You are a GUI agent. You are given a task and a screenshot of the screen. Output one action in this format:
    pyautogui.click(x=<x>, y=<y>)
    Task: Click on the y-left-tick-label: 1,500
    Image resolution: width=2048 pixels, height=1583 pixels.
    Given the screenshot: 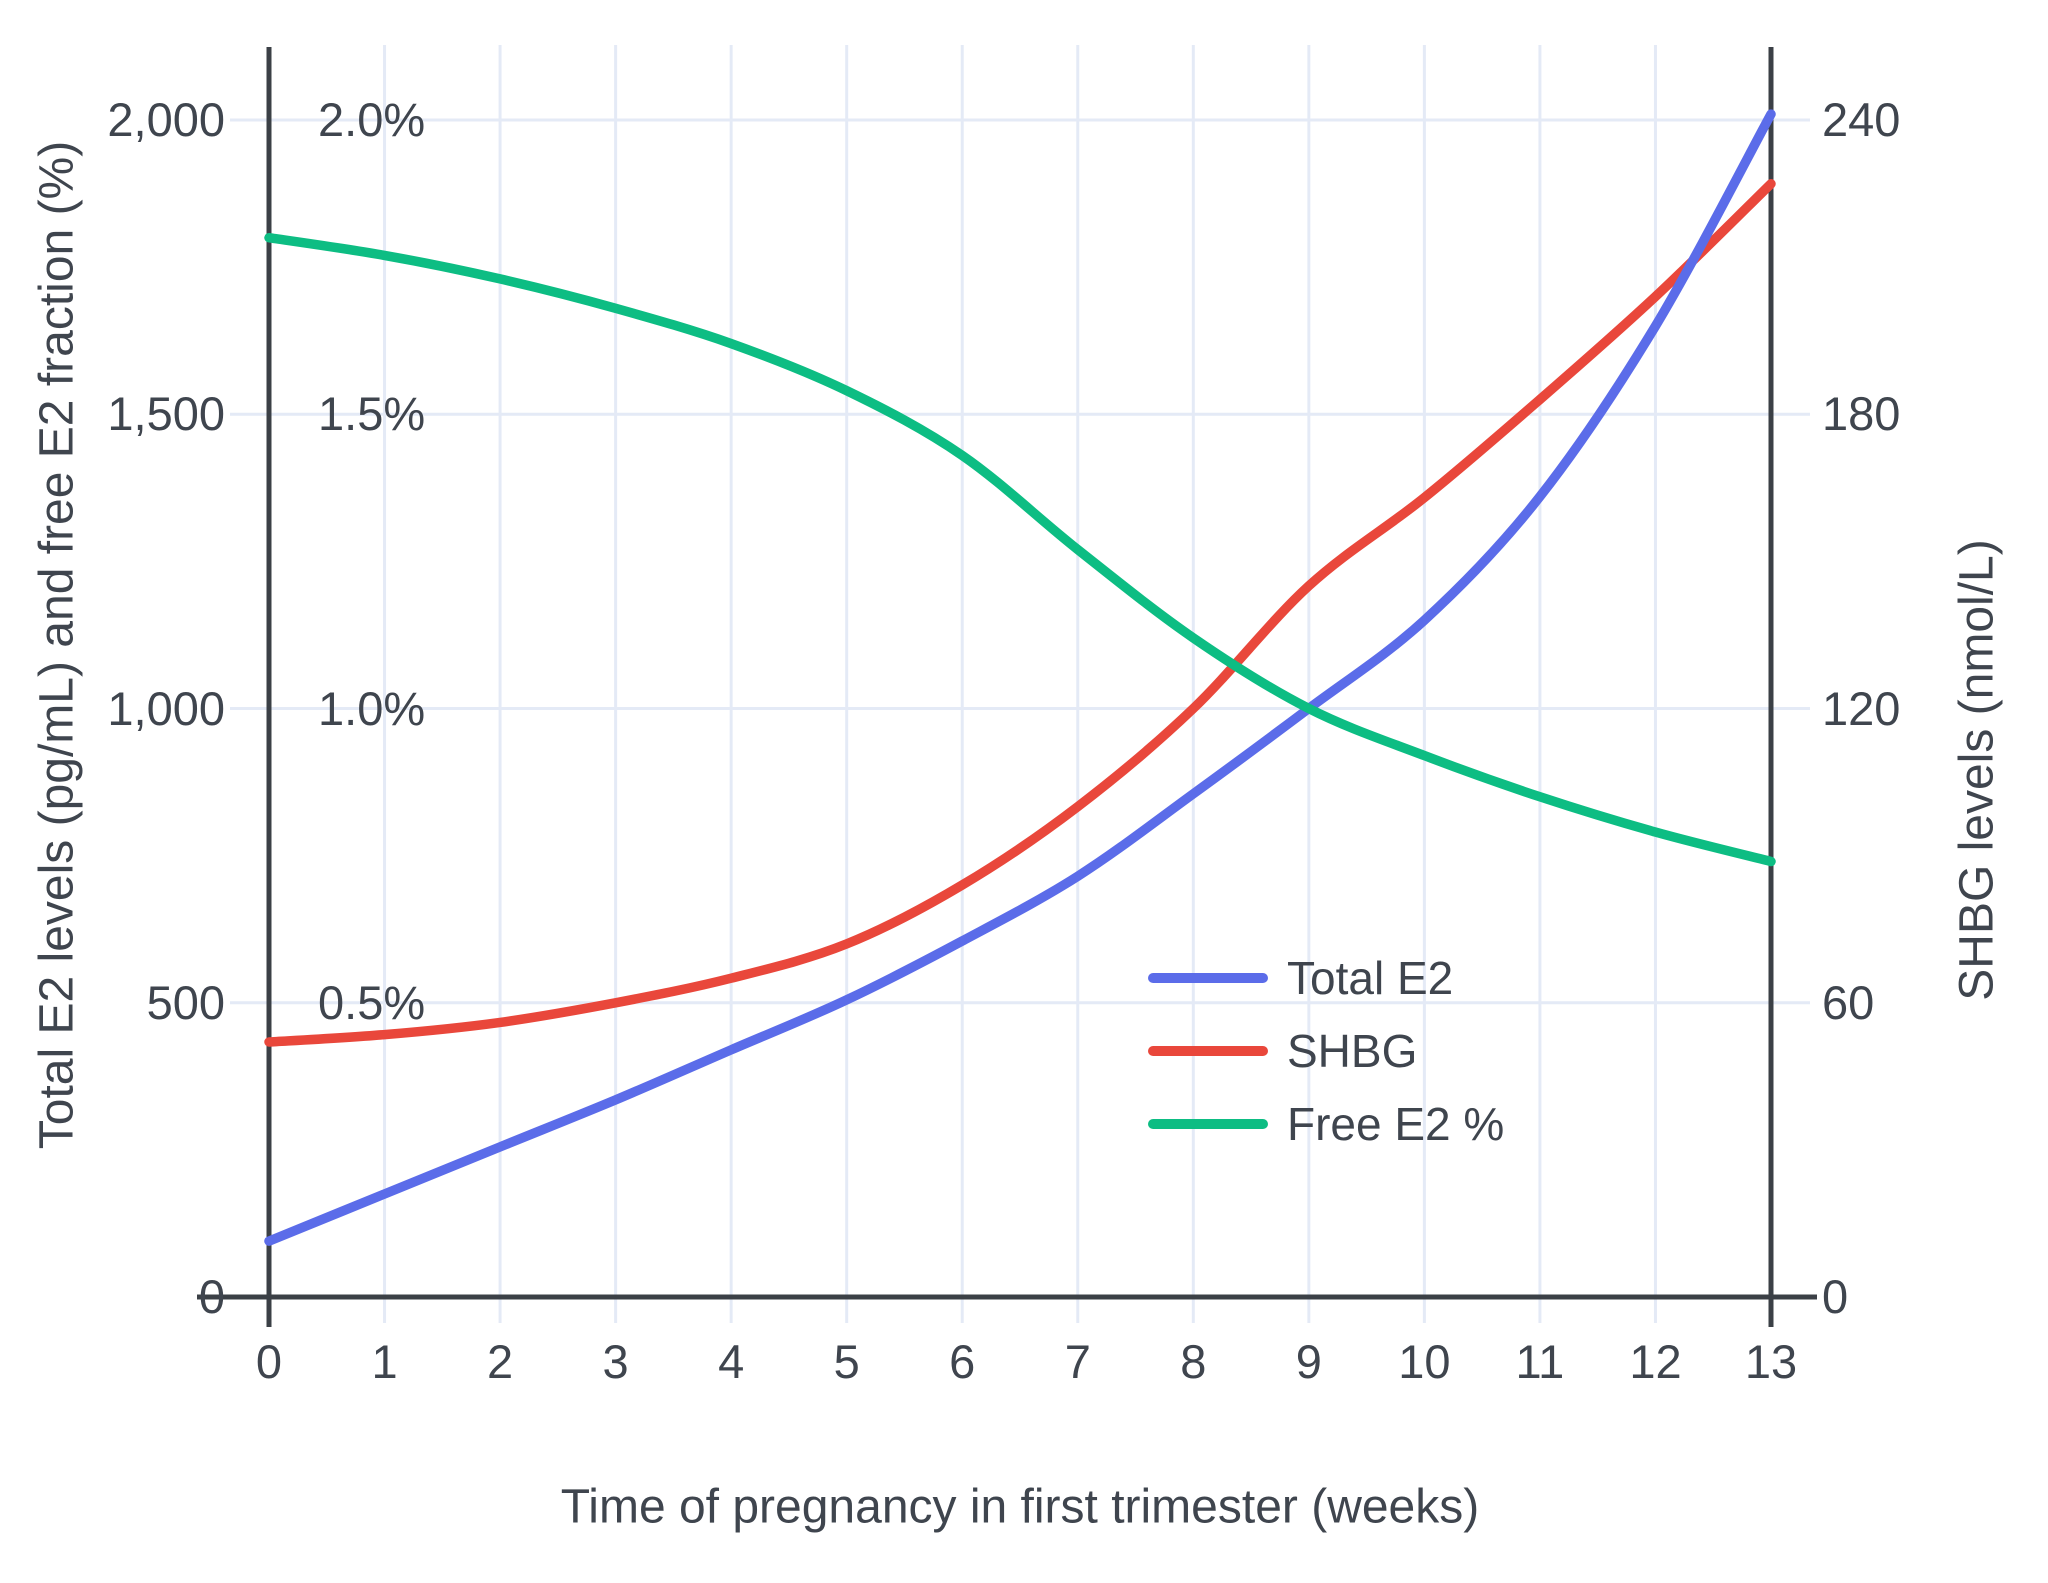 What is the action you would take?
    pyautogui.click(x=166, y=414)
    